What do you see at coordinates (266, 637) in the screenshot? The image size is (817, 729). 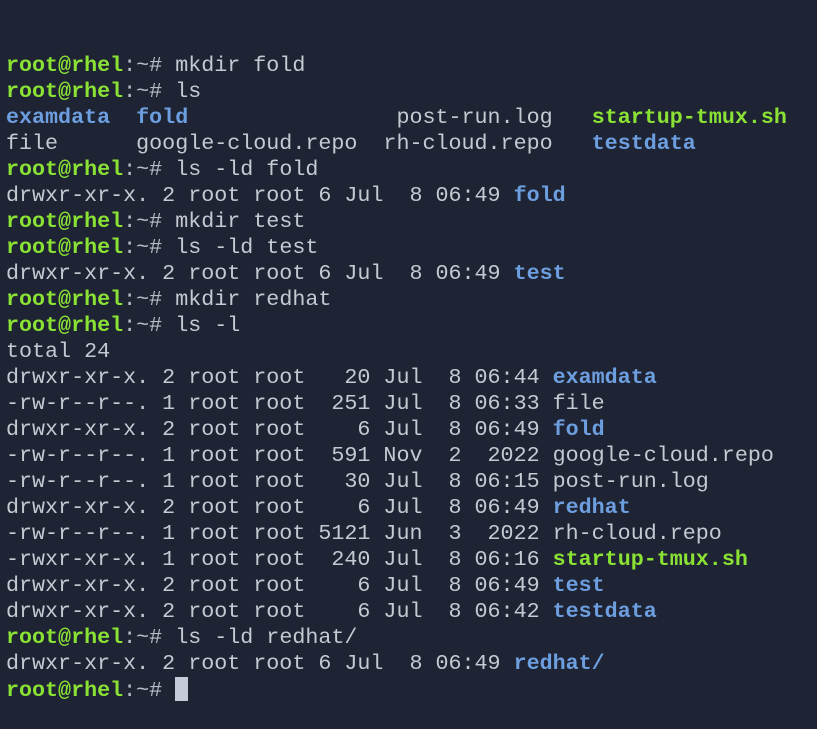 I see `command-text: ls -ld redhat/` at bounding box center [266, 637].